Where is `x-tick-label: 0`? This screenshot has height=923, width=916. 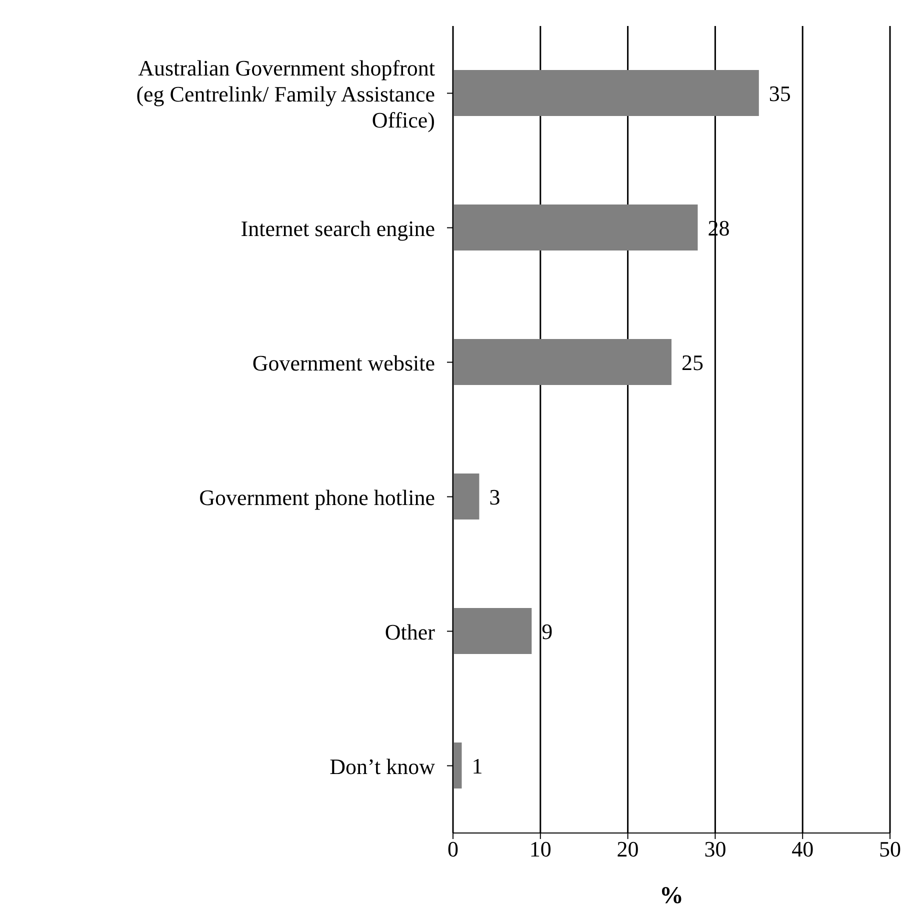
x-tick-label: 0 is located at coordinates (453, 849).